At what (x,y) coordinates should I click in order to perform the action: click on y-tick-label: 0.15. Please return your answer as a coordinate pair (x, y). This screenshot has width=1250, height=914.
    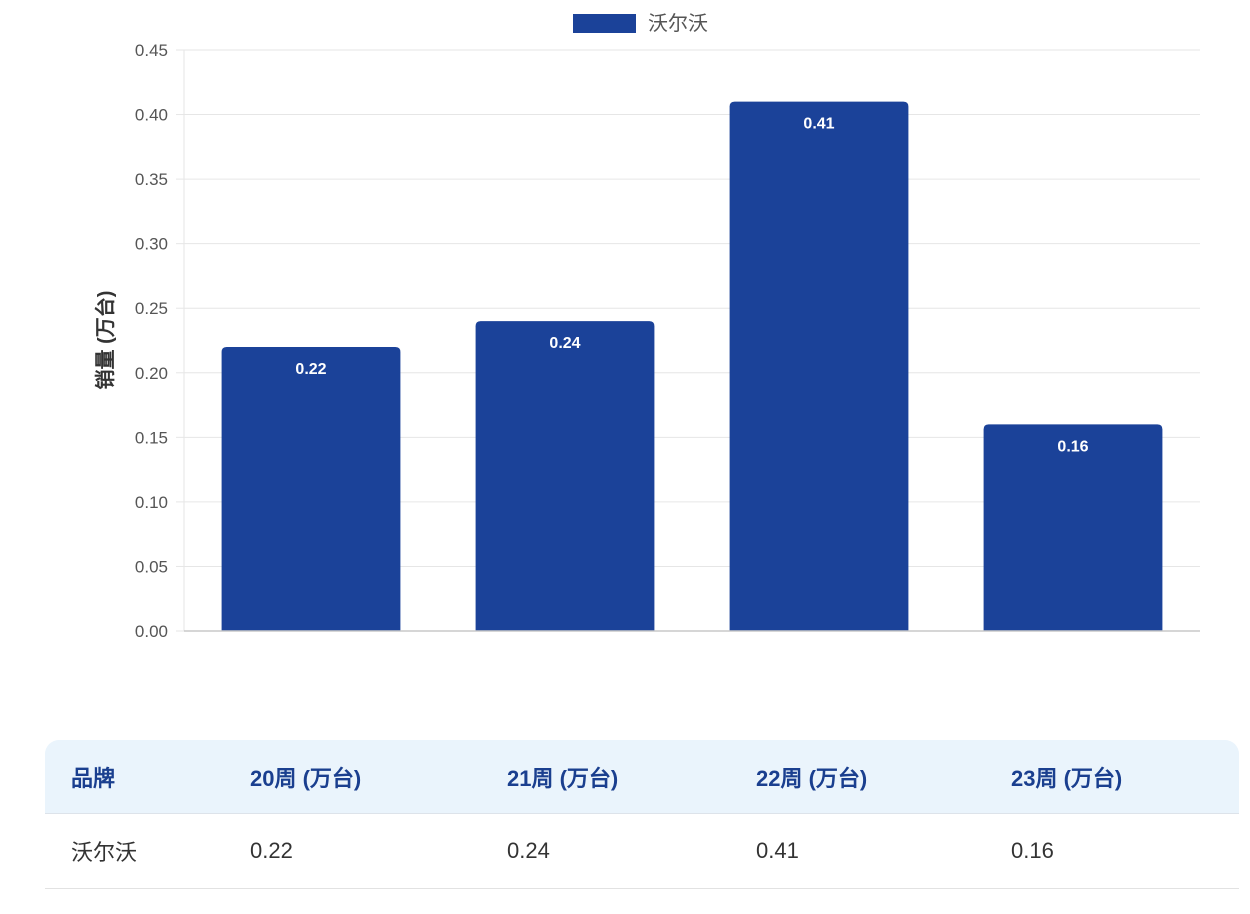
    Looking at the image, I should click on (151, 437).